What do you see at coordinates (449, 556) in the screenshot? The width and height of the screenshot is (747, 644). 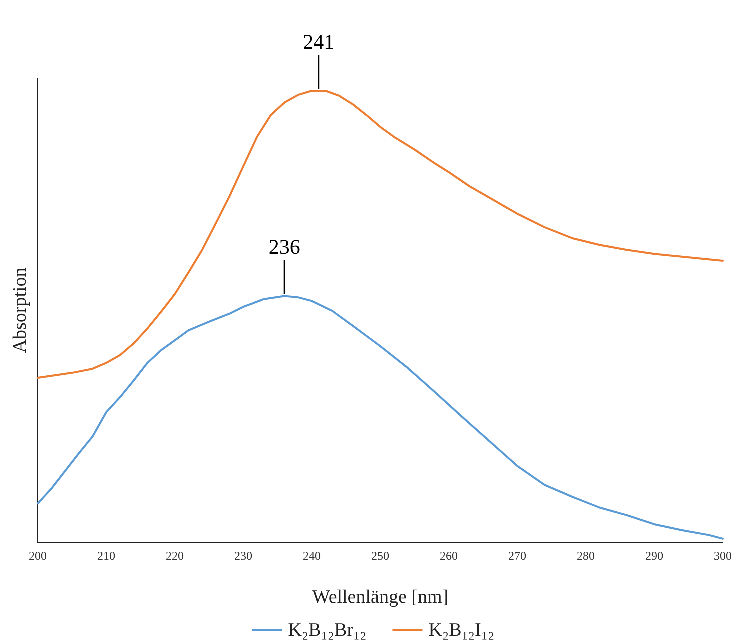 I see `x-tick-label: 260` at bounding box center [449, 556].